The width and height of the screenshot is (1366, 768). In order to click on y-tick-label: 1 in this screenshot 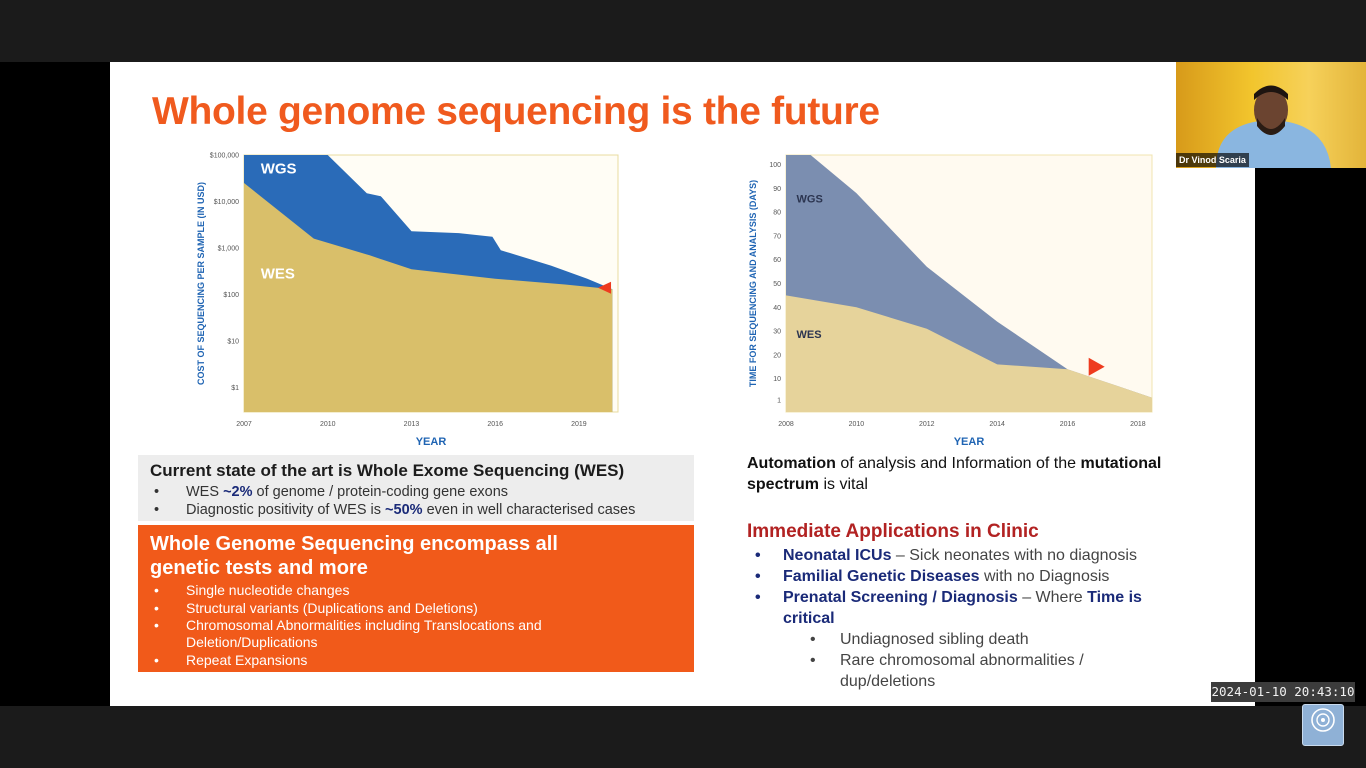, I will do `click(779, 401)`.